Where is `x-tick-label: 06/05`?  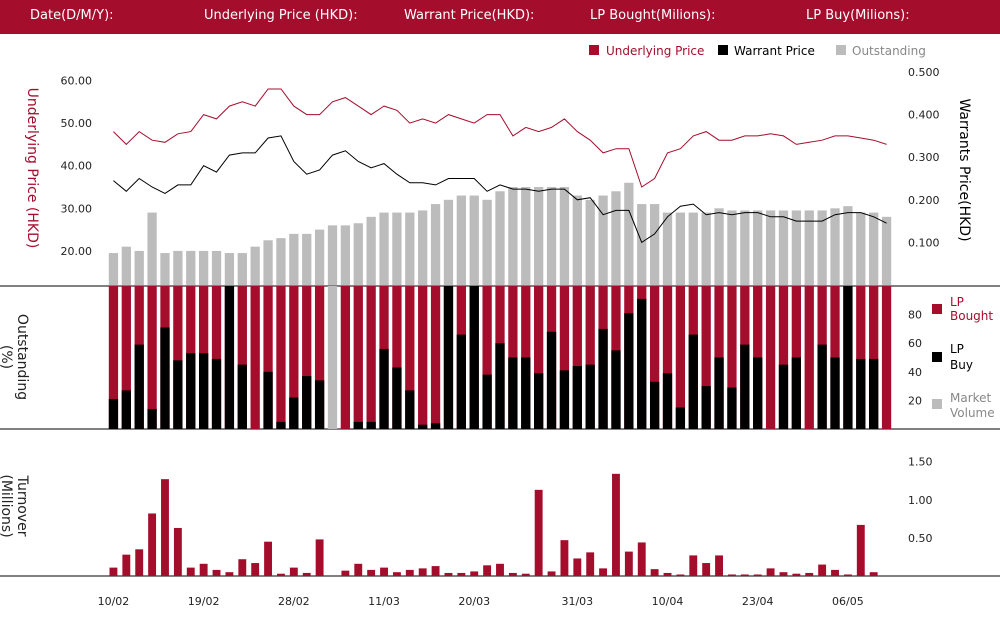
x-tick-label: 06/05 is located at coordinates (848, 601).